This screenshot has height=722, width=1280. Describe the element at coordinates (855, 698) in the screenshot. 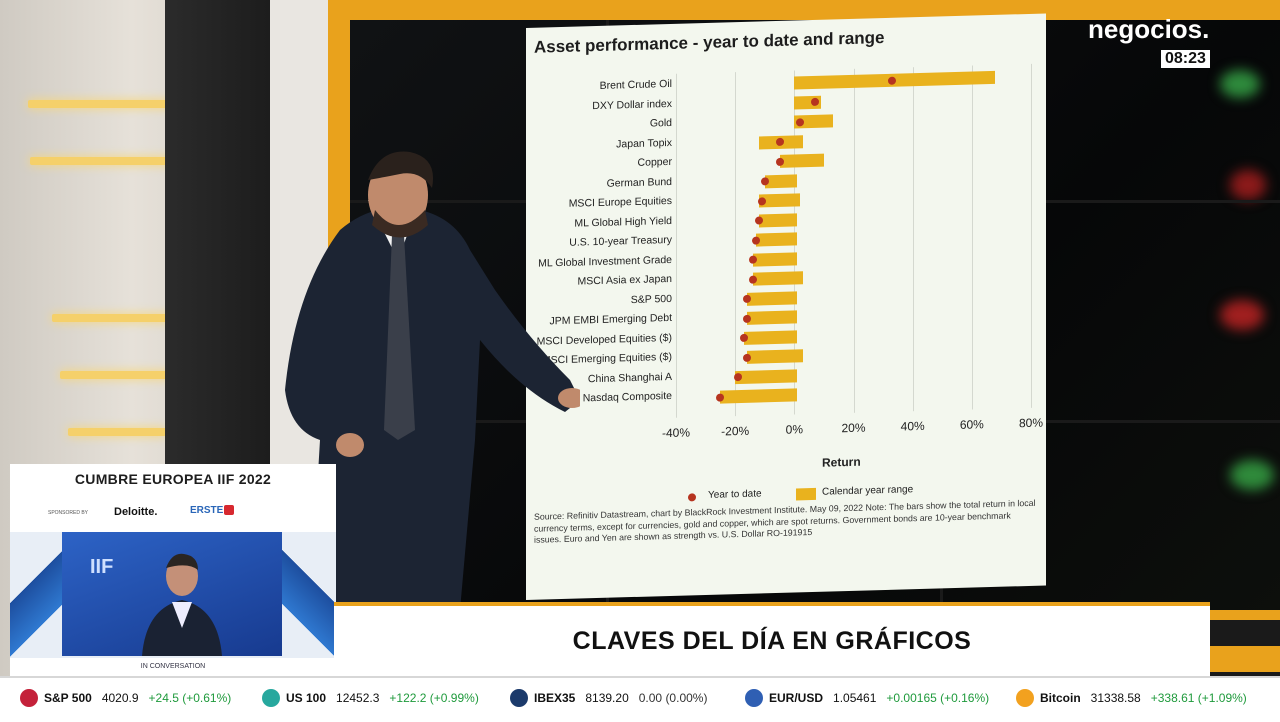

I see `ticker-value: 1.05461` at that location.